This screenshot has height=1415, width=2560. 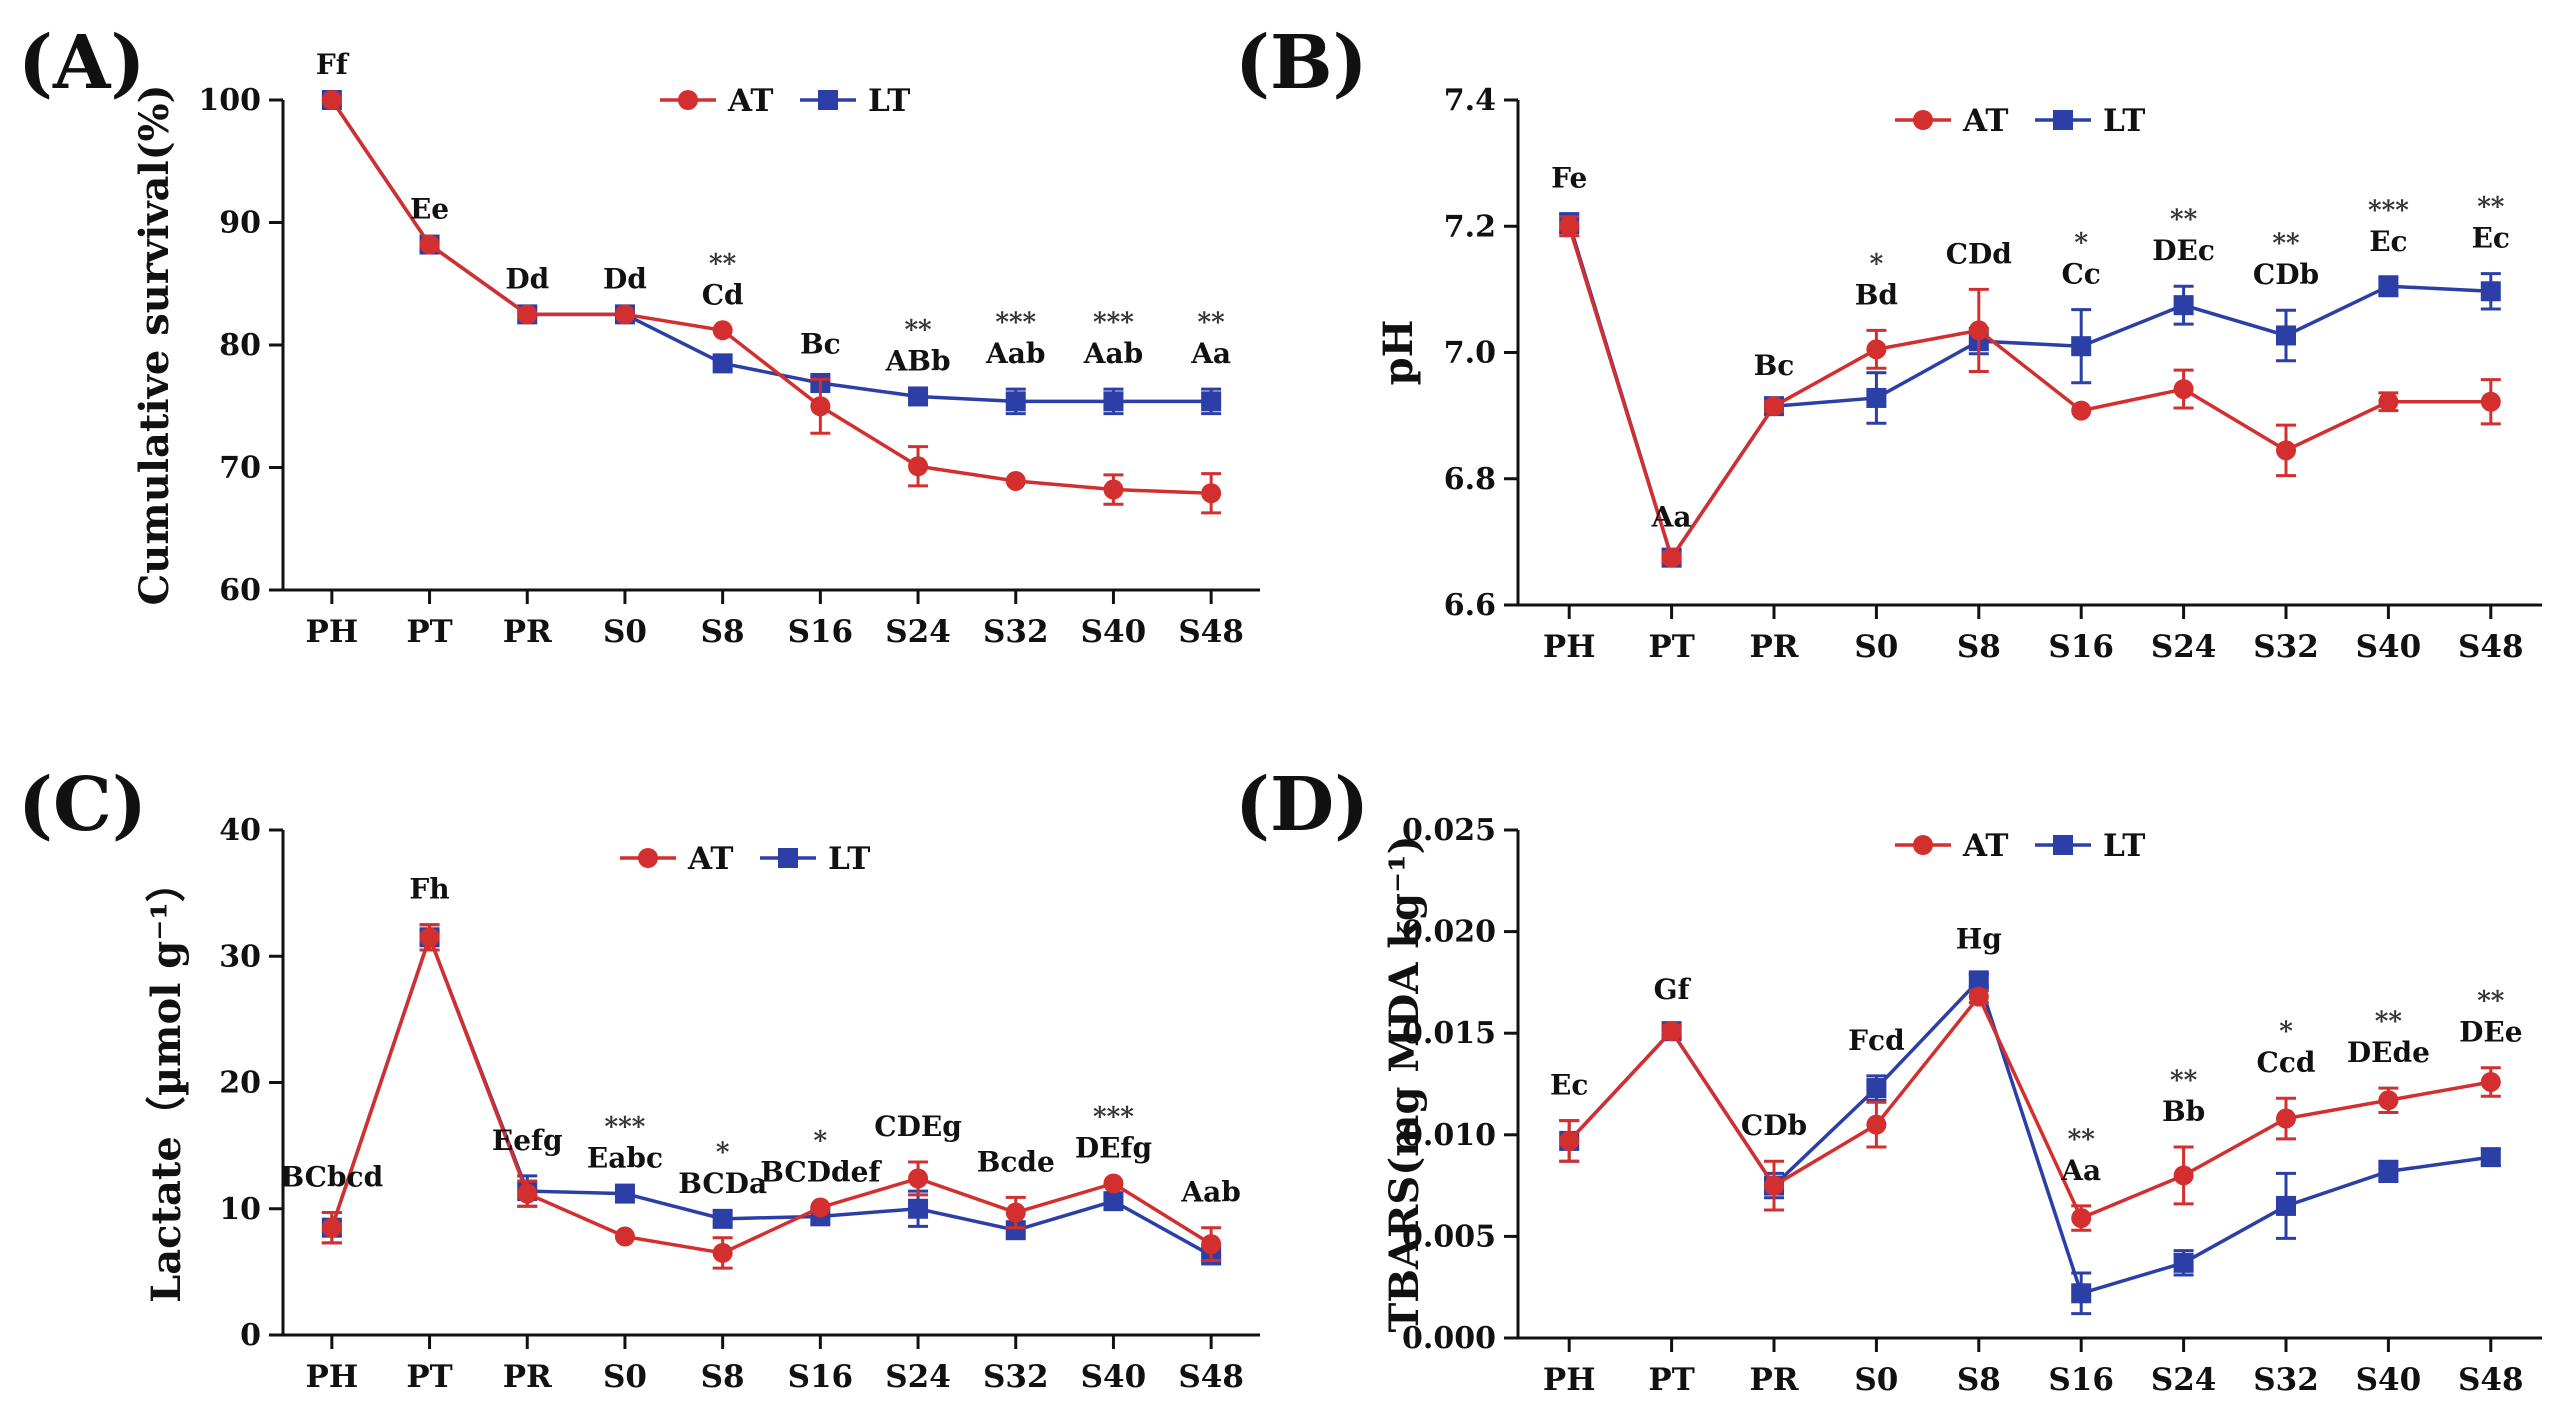 What do you see at coordinates (1979, 647) in the screenshot?
I see `x-tick-label: S8` at bounding box center [1979, 647].